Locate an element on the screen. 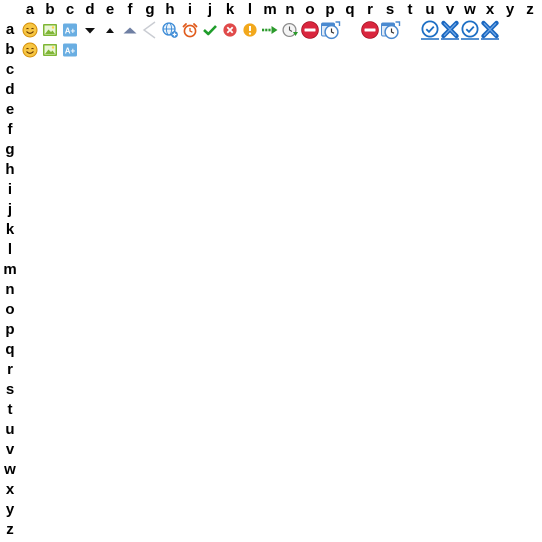 This screenshot has height=542, width=542. row-label-f: f is located at coordinates (10, 129).